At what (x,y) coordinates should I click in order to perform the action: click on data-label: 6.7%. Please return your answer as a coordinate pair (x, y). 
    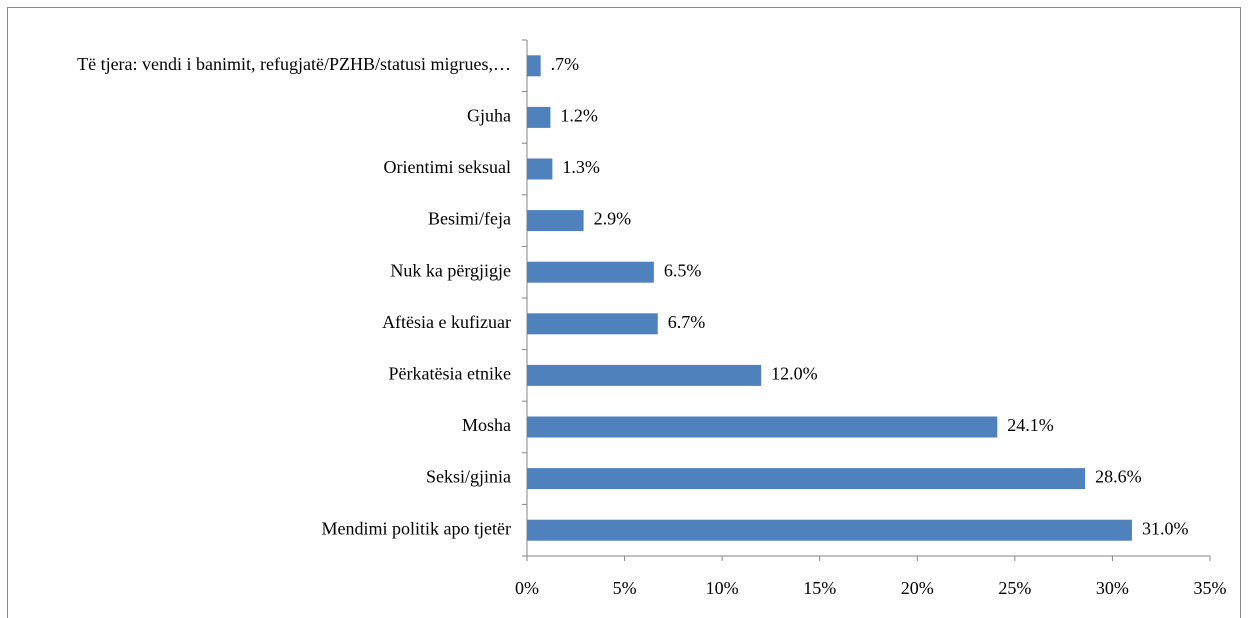
    Looking at the image, I should click on (687, 322).